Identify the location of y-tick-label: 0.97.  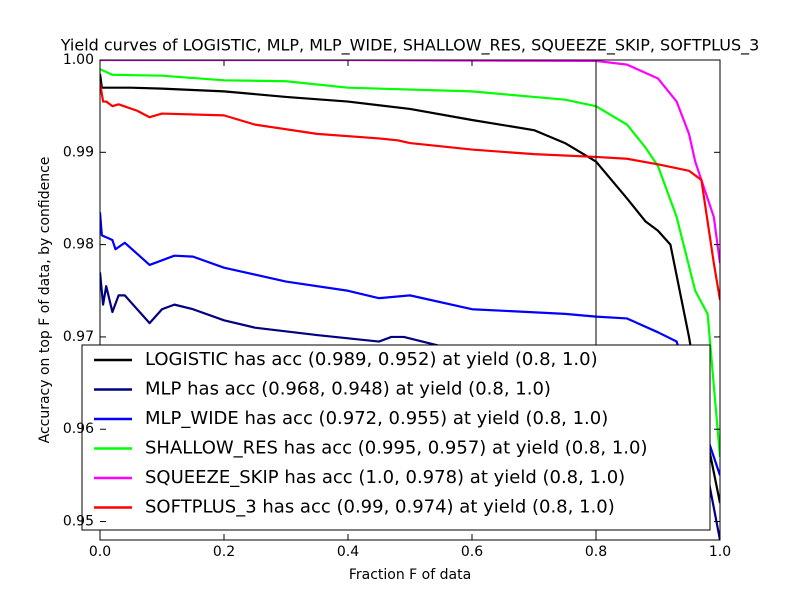
(78, 337).